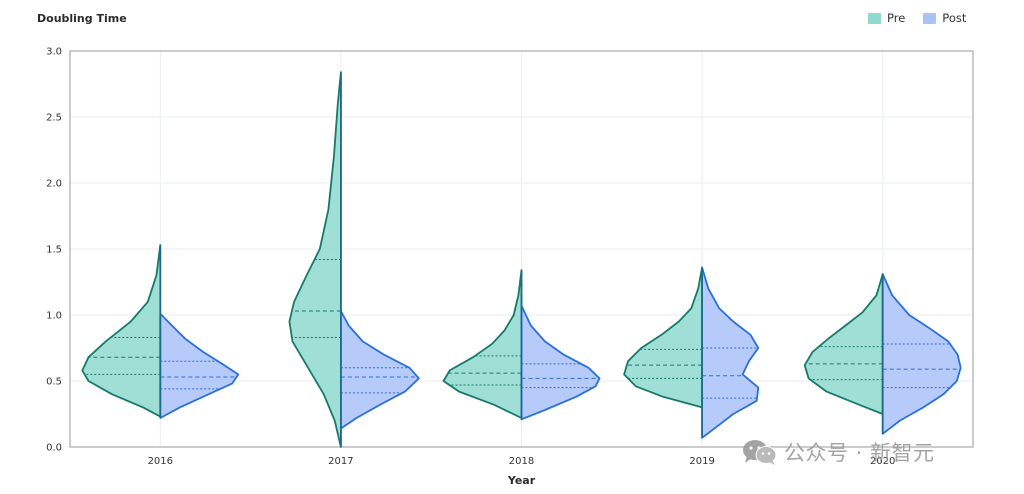 The height and width of the screenshot is (494, 1024). Describe the element at coordinates (954, 18) in the screenshot. I see `legend-label-post: Post` at that location.